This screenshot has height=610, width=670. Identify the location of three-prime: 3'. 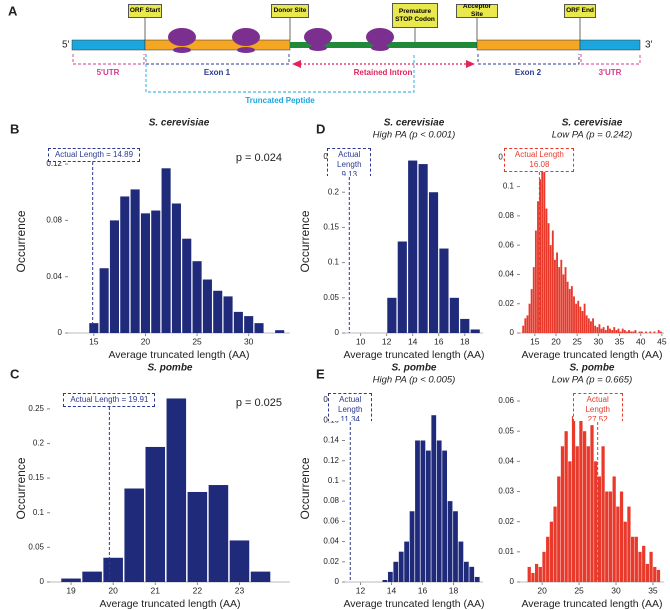
(649, 45).